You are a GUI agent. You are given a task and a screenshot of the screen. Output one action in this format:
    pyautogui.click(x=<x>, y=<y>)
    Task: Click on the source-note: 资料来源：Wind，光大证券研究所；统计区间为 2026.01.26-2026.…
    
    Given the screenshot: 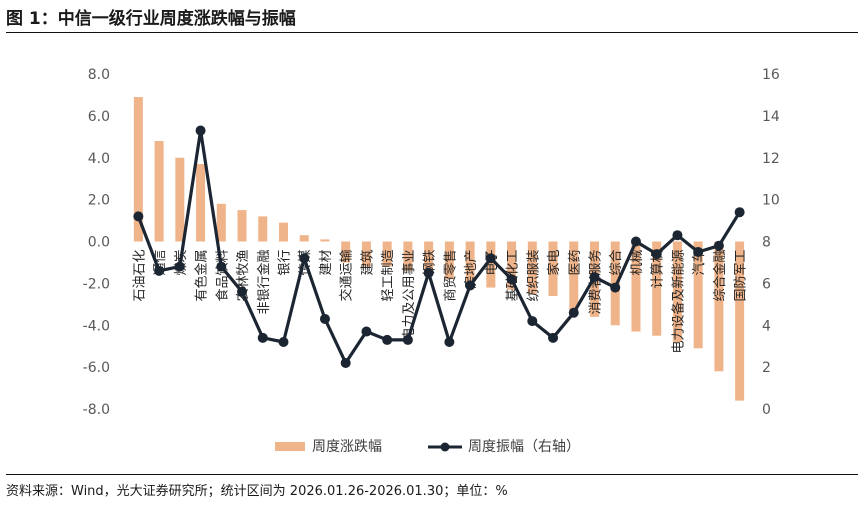 What is the action you would take?
    pyautogui.click(x=257, y=491)
    